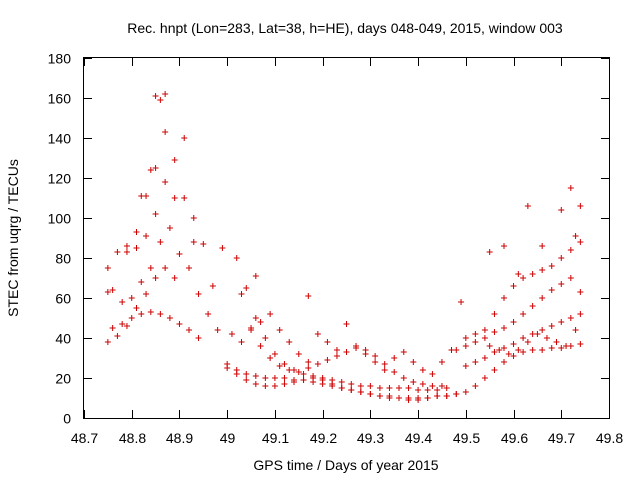 The width and height of the screenshot is (640, 480). I want to click on y-tick-label: 160, so click(60, 99).